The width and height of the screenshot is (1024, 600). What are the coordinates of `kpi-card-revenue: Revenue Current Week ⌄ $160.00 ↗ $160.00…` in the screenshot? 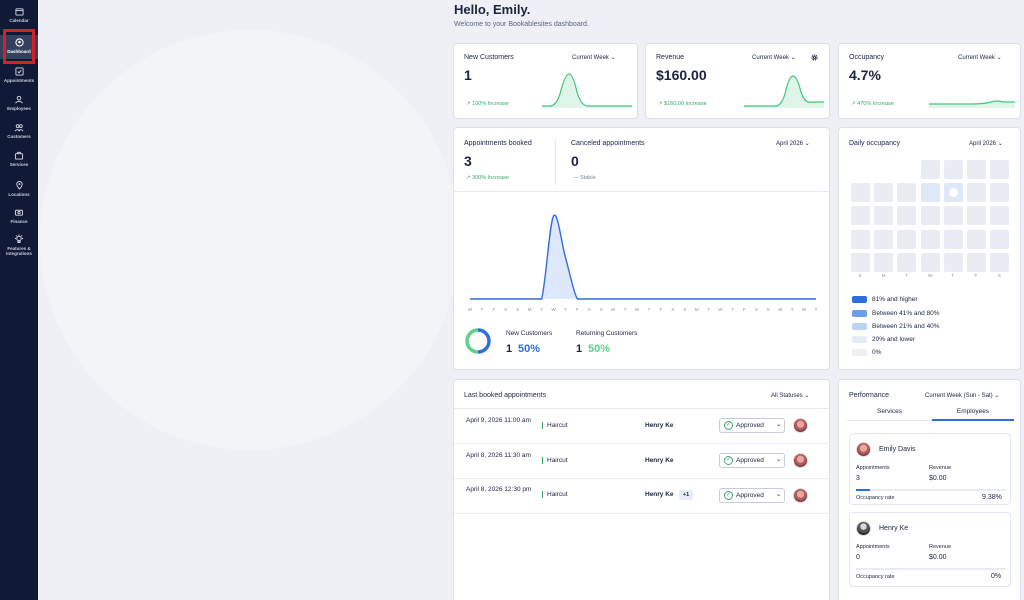 It's located at (737, 81).